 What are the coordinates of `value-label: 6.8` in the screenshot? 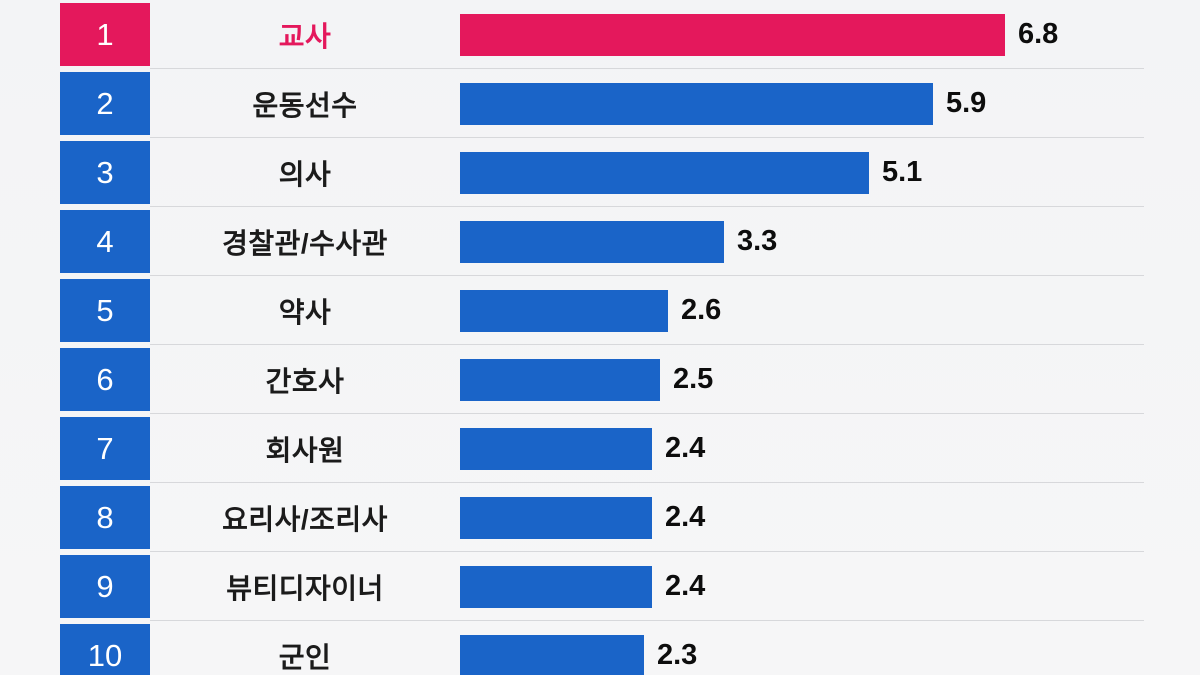 It's located at (1038, 34).